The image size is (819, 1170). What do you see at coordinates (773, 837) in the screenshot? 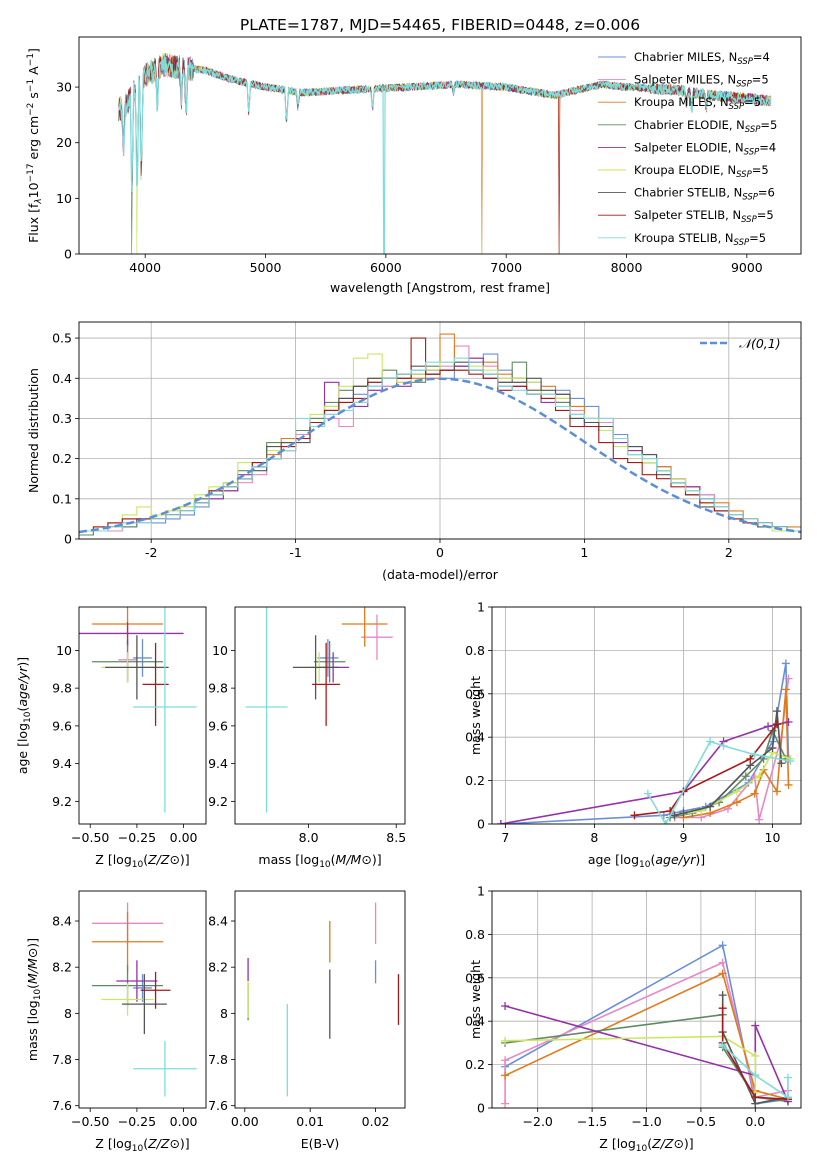
I see `x-tick-label: 10` at bounding box center [773, 837].